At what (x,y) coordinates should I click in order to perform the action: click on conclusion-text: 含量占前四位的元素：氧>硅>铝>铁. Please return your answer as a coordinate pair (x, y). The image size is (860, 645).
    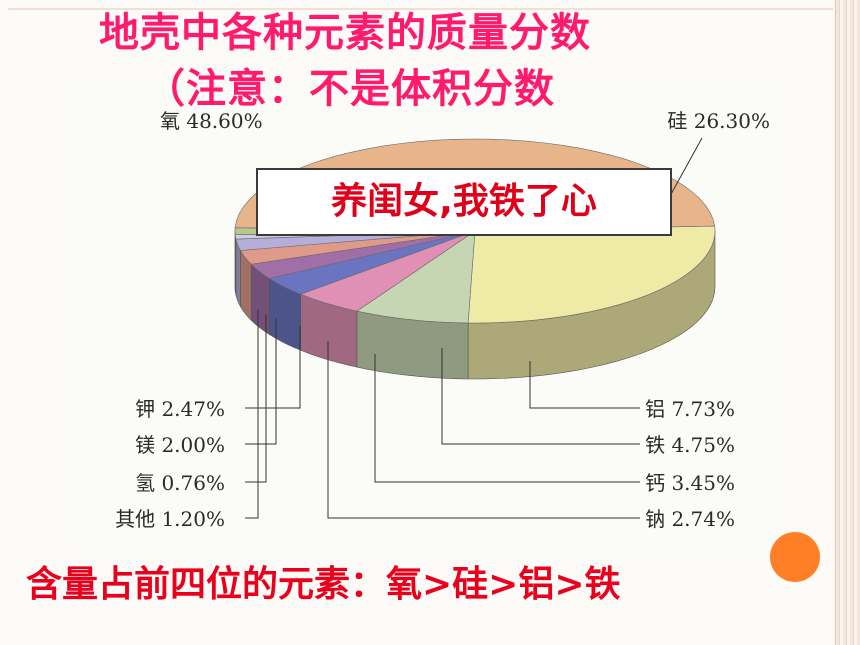
    Looking at the image, I should click on (323, 584).